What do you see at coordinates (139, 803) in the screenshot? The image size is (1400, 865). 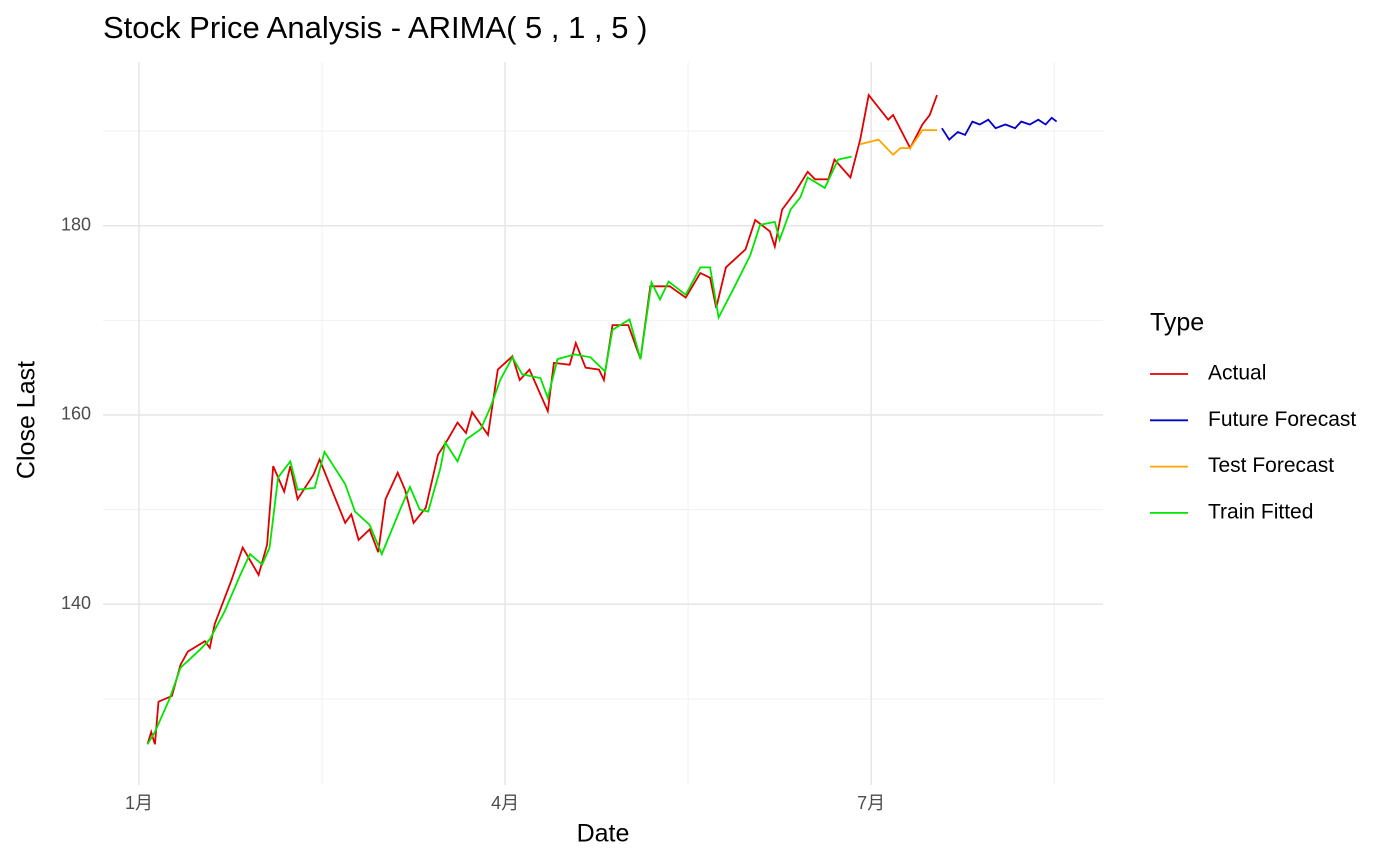 I see `x-tick-label: 1月` at bounding box center [139, 803].